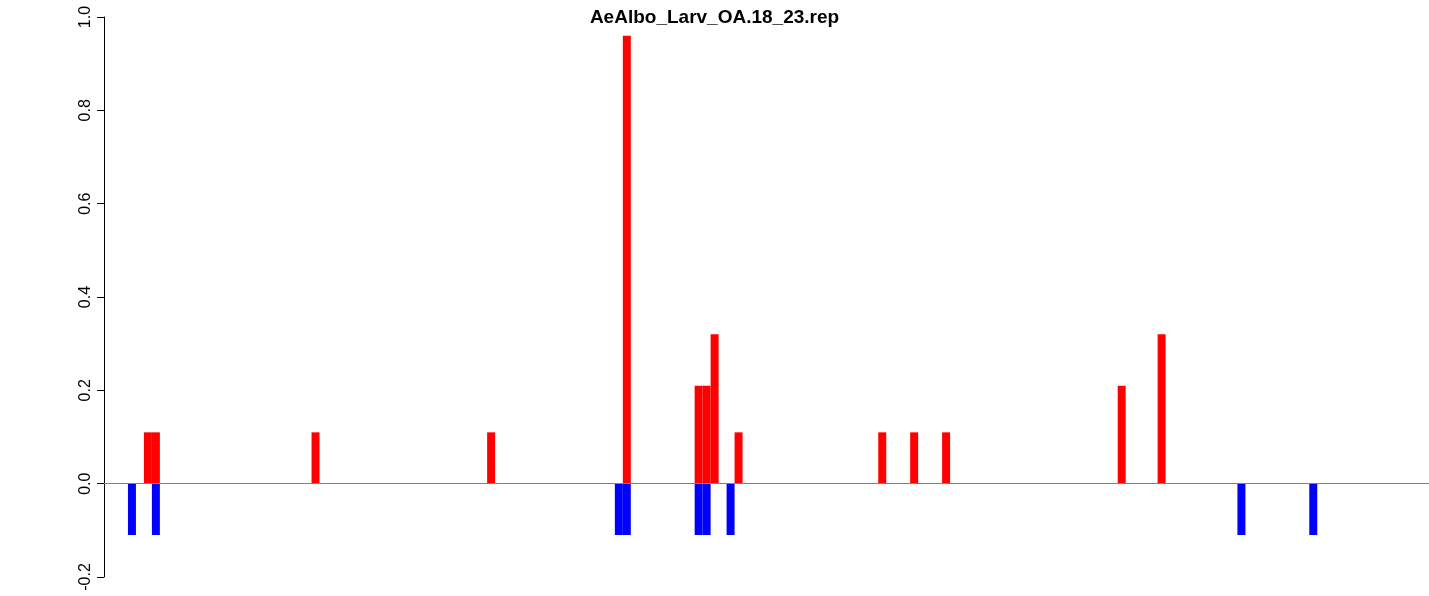 Image resolution: width=1429 pixels, height=596 pixels. I want to click on y-tick-label: 0.4, so click(84, 297).